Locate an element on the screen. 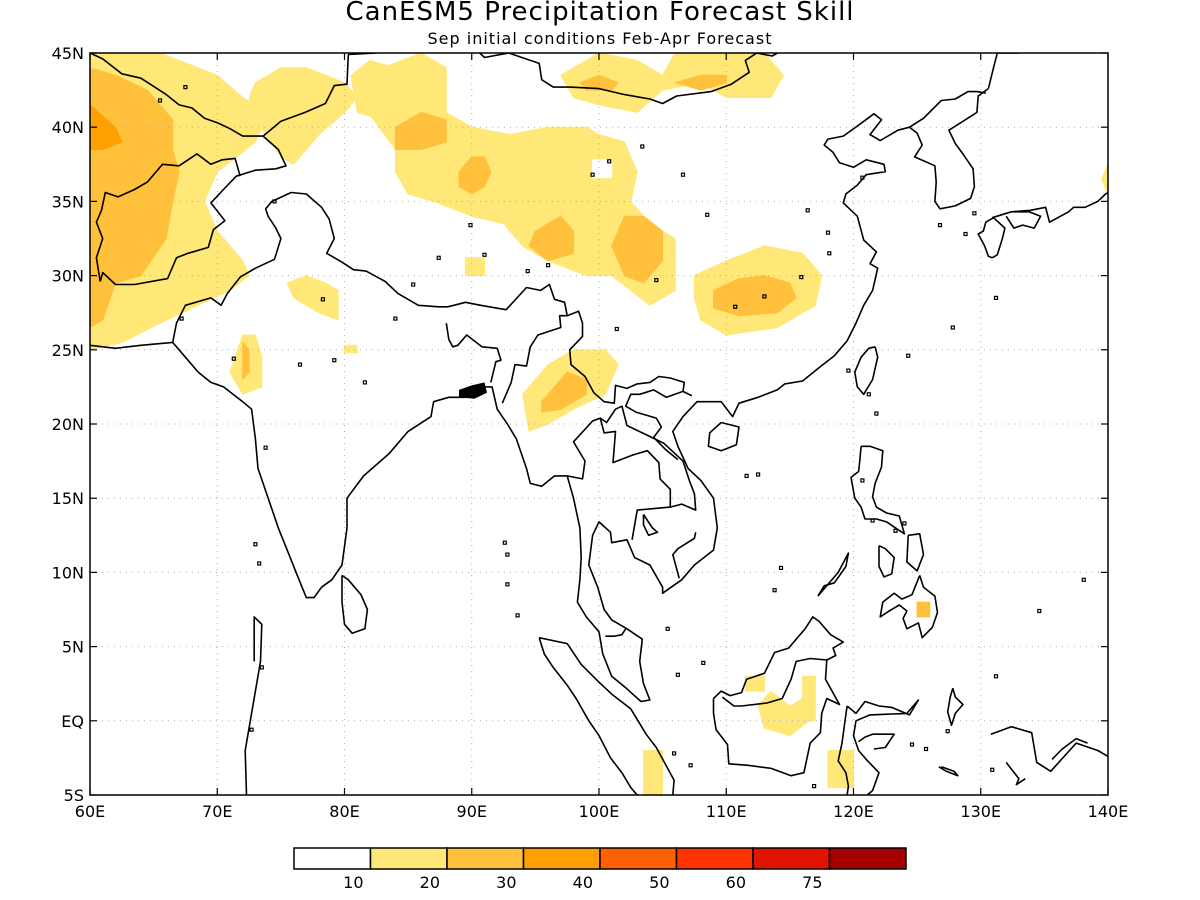  y-tick-label: 20N is located at coordinates (68, 424).